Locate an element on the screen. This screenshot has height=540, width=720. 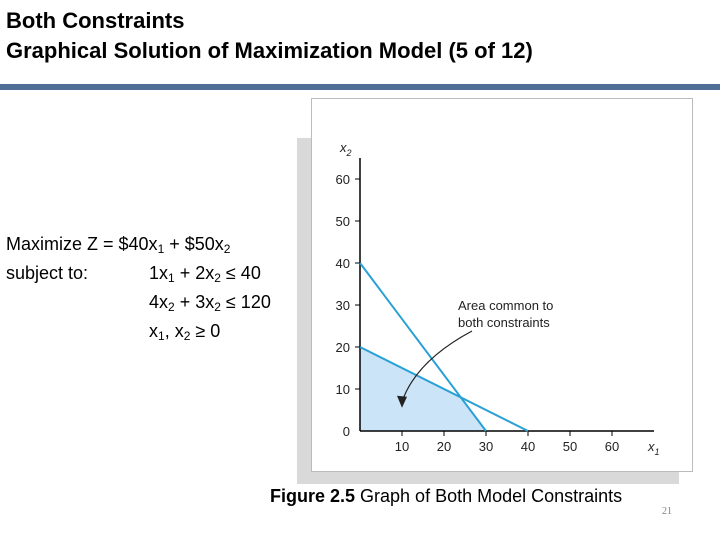
subject-to-label: subject to: is located at coordinates (47, 273).